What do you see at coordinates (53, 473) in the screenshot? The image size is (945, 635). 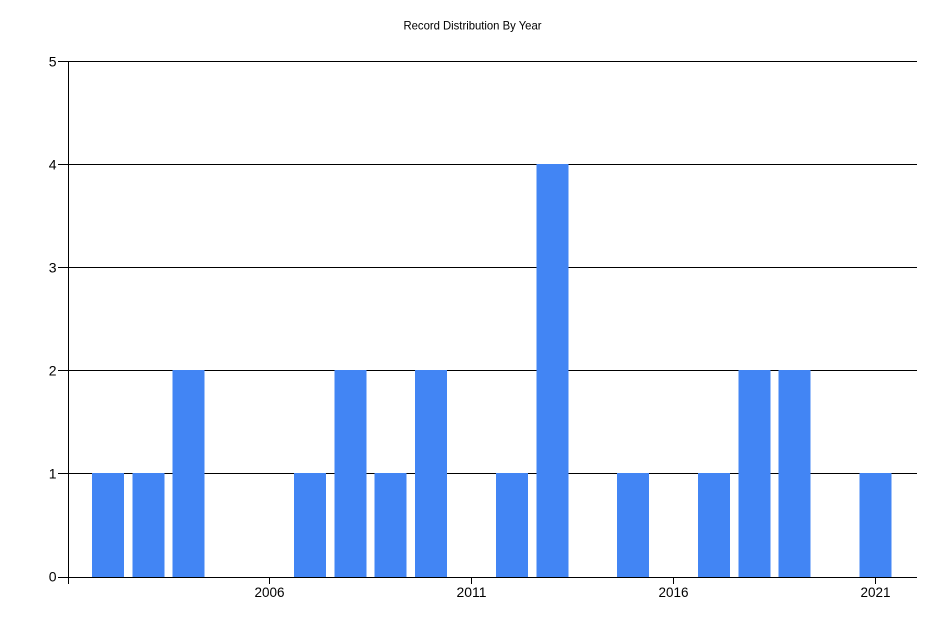 I see `svg-text: 1` at bounding box center [53, 473].